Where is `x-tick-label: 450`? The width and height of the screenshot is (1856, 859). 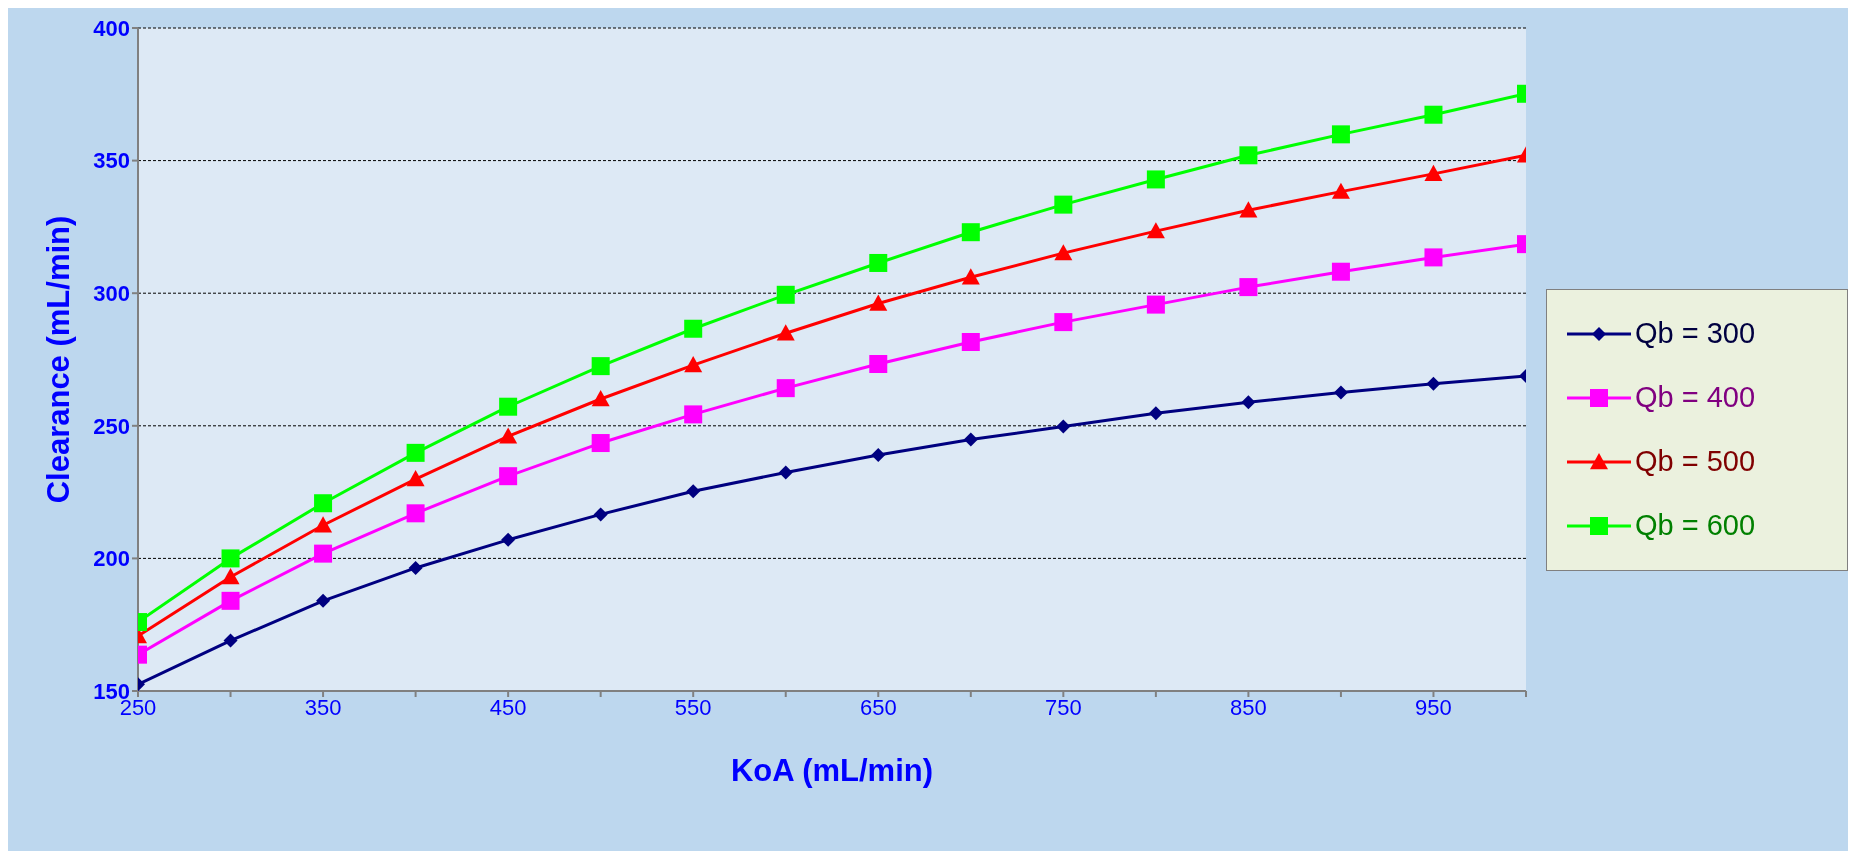
x-tick-label: 450 is located at coordinates (508, 707).